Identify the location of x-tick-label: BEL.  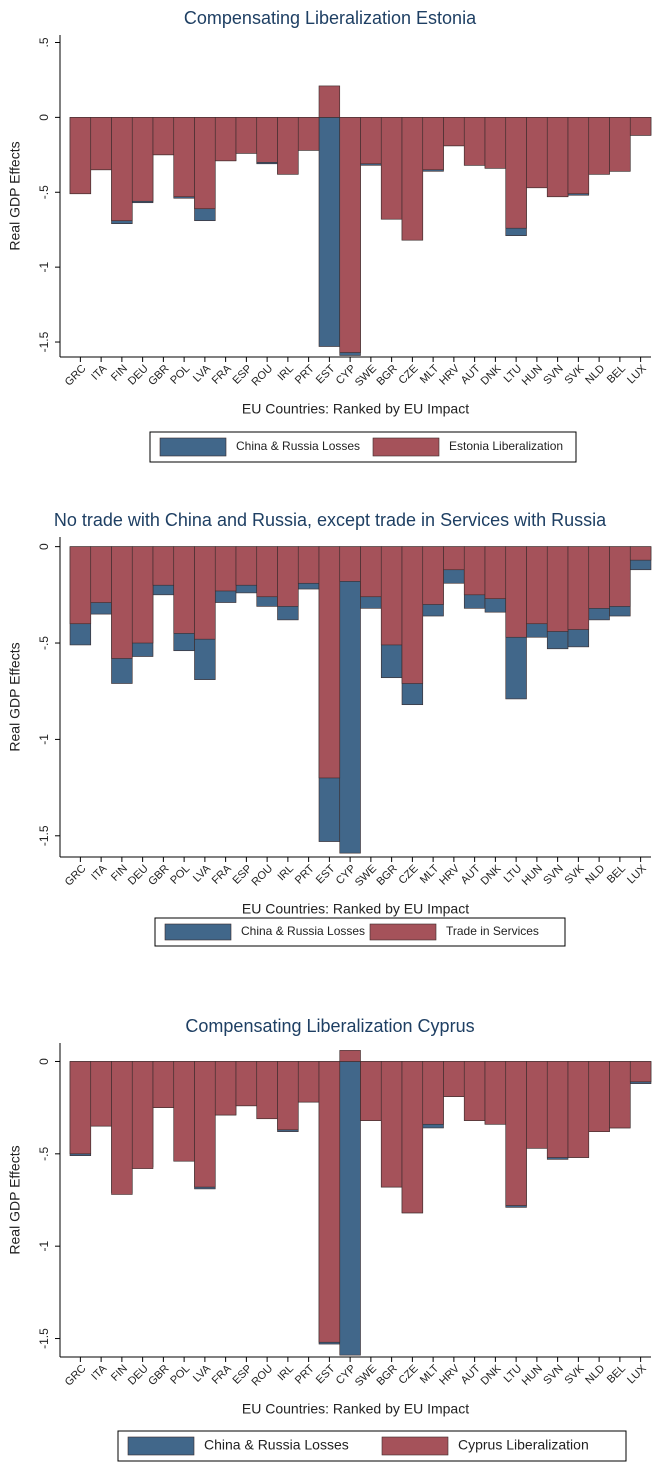
(616, 374).